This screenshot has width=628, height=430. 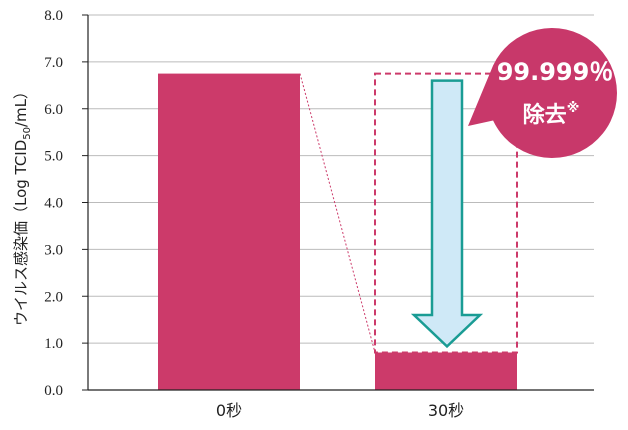 What do you see at coordinates (53, 110) in the screenshot?
I see `y-tick-label: 6.0` at bounding box center [53, 110].